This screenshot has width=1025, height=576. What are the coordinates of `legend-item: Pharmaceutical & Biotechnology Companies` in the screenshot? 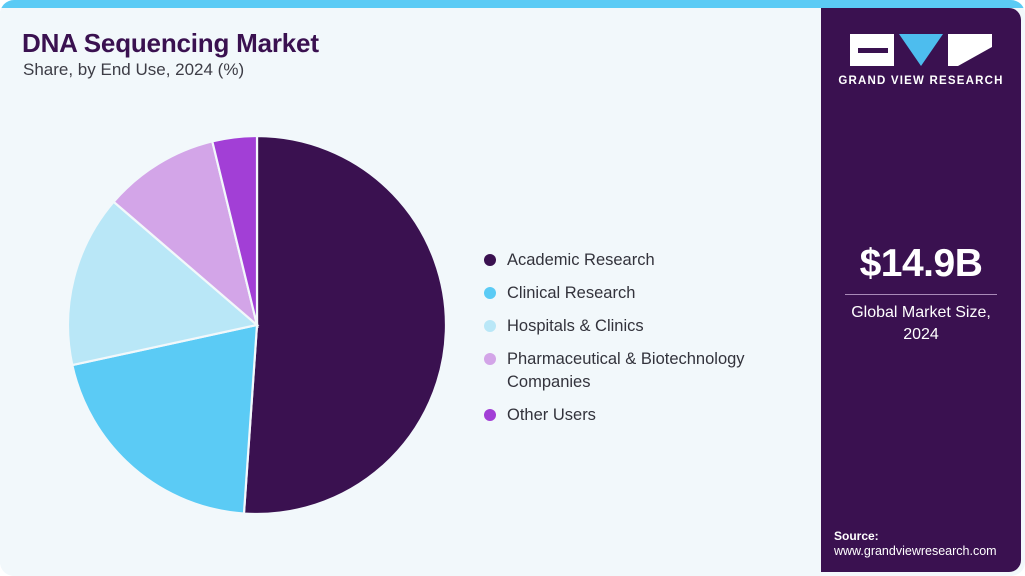 It's located at (634, 371).